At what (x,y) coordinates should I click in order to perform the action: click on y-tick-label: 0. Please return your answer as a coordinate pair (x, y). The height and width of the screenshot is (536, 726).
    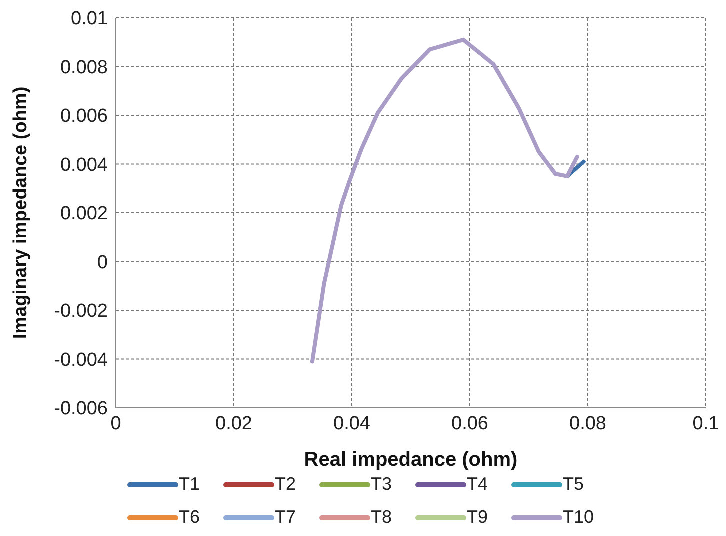
    Looking at the image, I should click on (102, 263).